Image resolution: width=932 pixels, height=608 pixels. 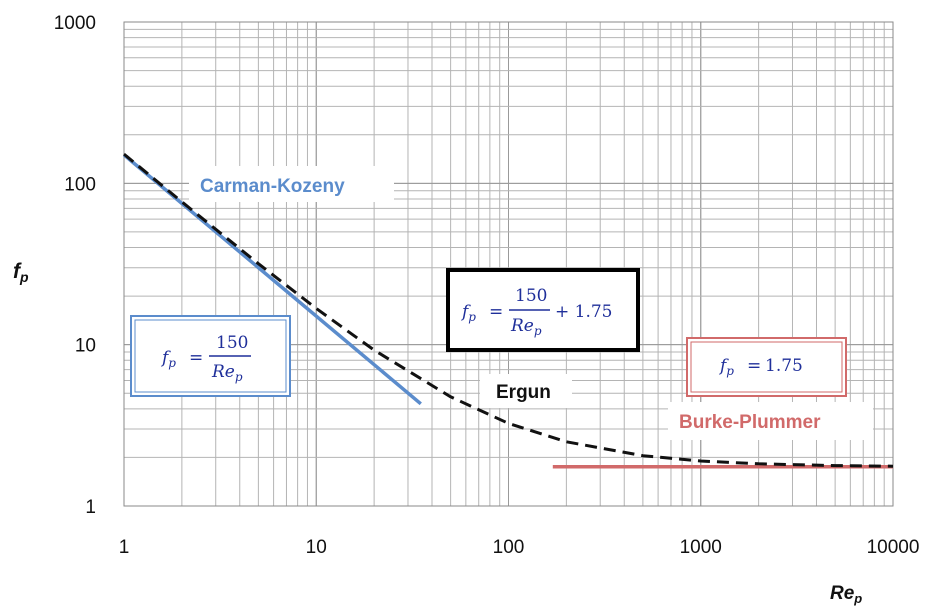 I want to click on y-axis-label: fp, so click(x=21, y=272).